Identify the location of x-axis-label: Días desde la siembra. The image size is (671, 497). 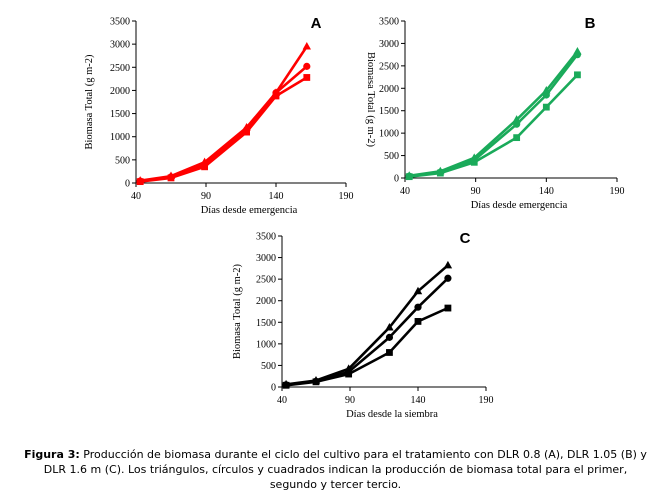
(392, 414).